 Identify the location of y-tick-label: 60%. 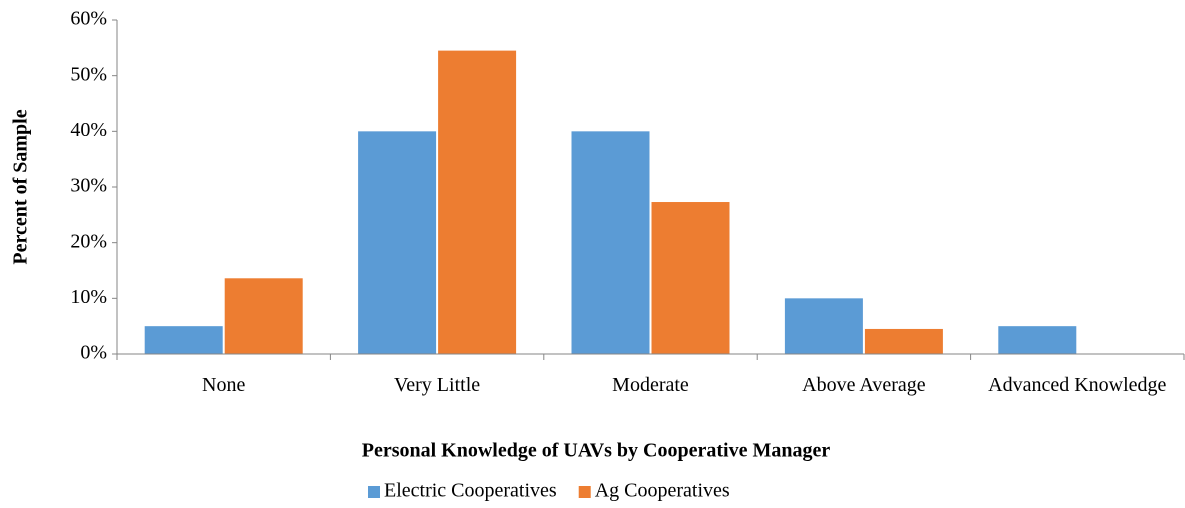
(88, 19).